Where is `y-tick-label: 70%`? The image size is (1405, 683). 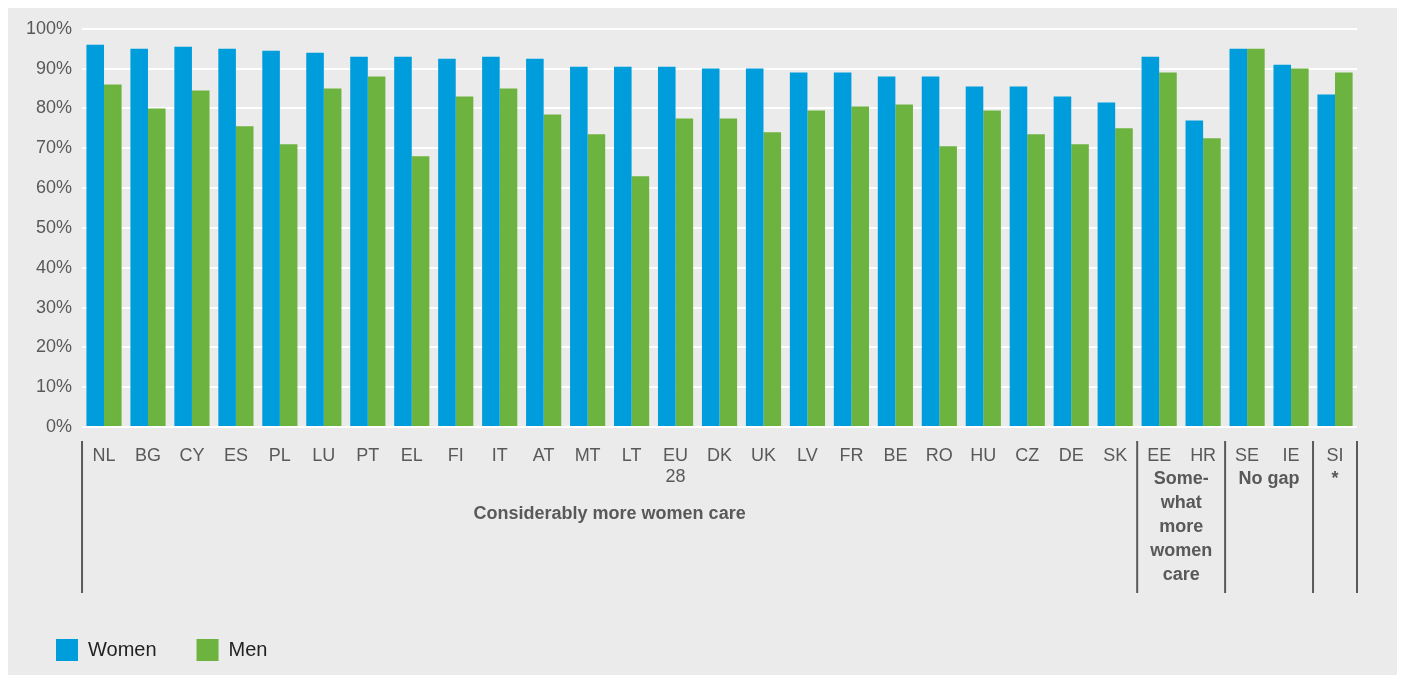
y-tick-label: 70% is located at coordinates (54, 147).